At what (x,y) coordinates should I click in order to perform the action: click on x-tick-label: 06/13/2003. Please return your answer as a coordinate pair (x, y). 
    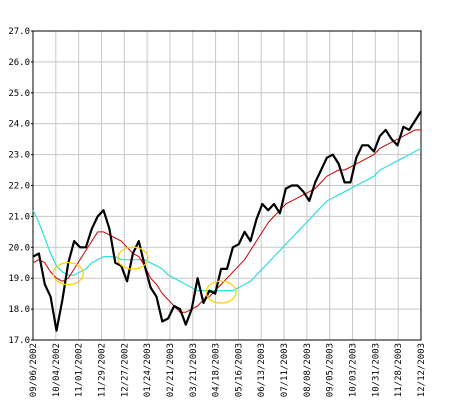
    Looking at the image, I should click on (262, 370).